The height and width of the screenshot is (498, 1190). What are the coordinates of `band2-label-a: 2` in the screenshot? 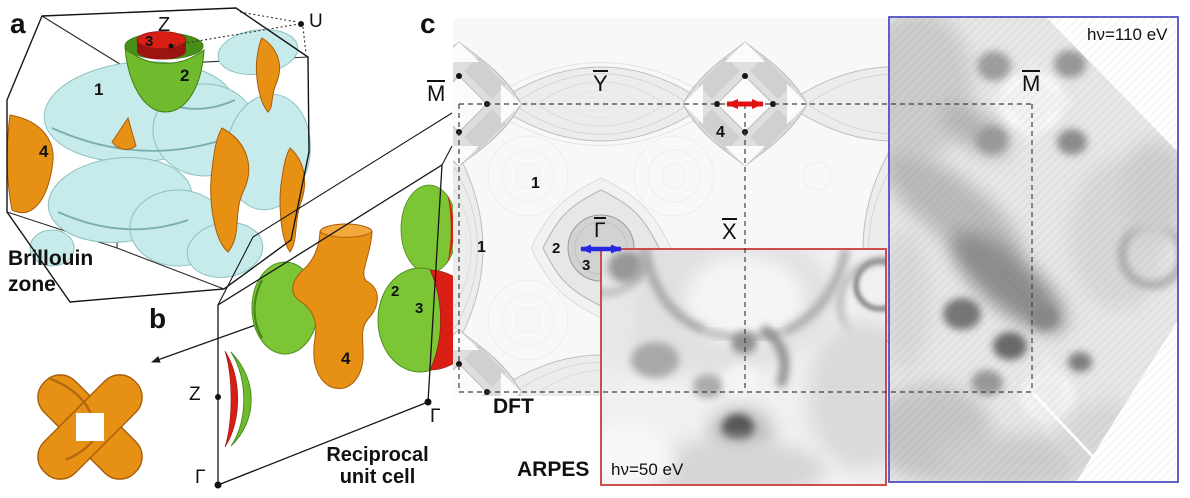 It's located at (185, 75).